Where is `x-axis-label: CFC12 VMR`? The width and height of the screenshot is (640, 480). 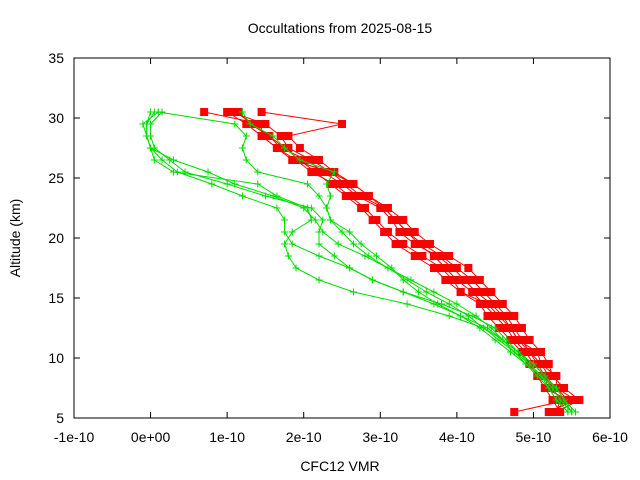
x-axis-label: CFC12 VMR is located at coordinates (339, 466).